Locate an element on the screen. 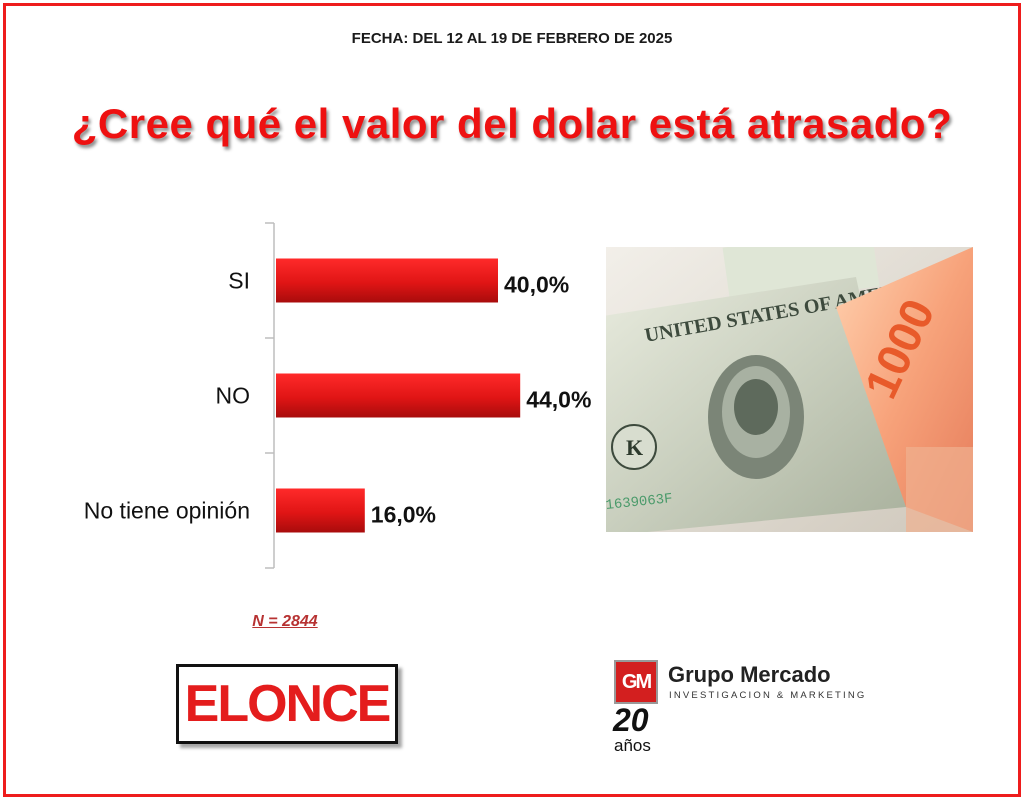 This screenshot has width=1024, height=800. svg-text: K is located at coordinates (634, 447).